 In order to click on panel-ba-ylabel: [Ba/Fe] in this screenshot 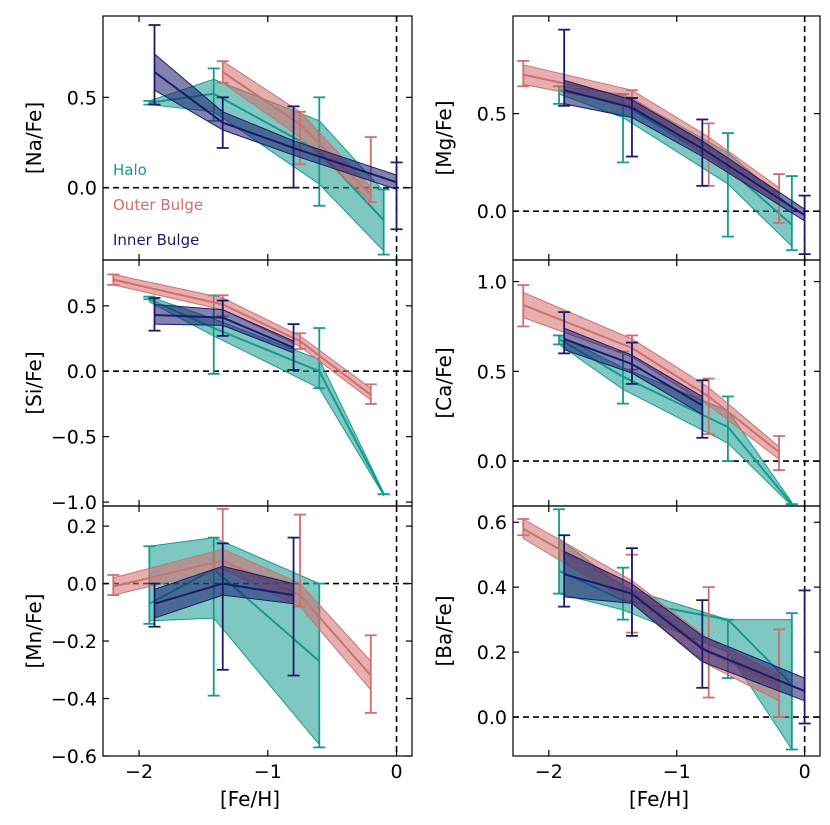, I will do `click(444, 630)`.